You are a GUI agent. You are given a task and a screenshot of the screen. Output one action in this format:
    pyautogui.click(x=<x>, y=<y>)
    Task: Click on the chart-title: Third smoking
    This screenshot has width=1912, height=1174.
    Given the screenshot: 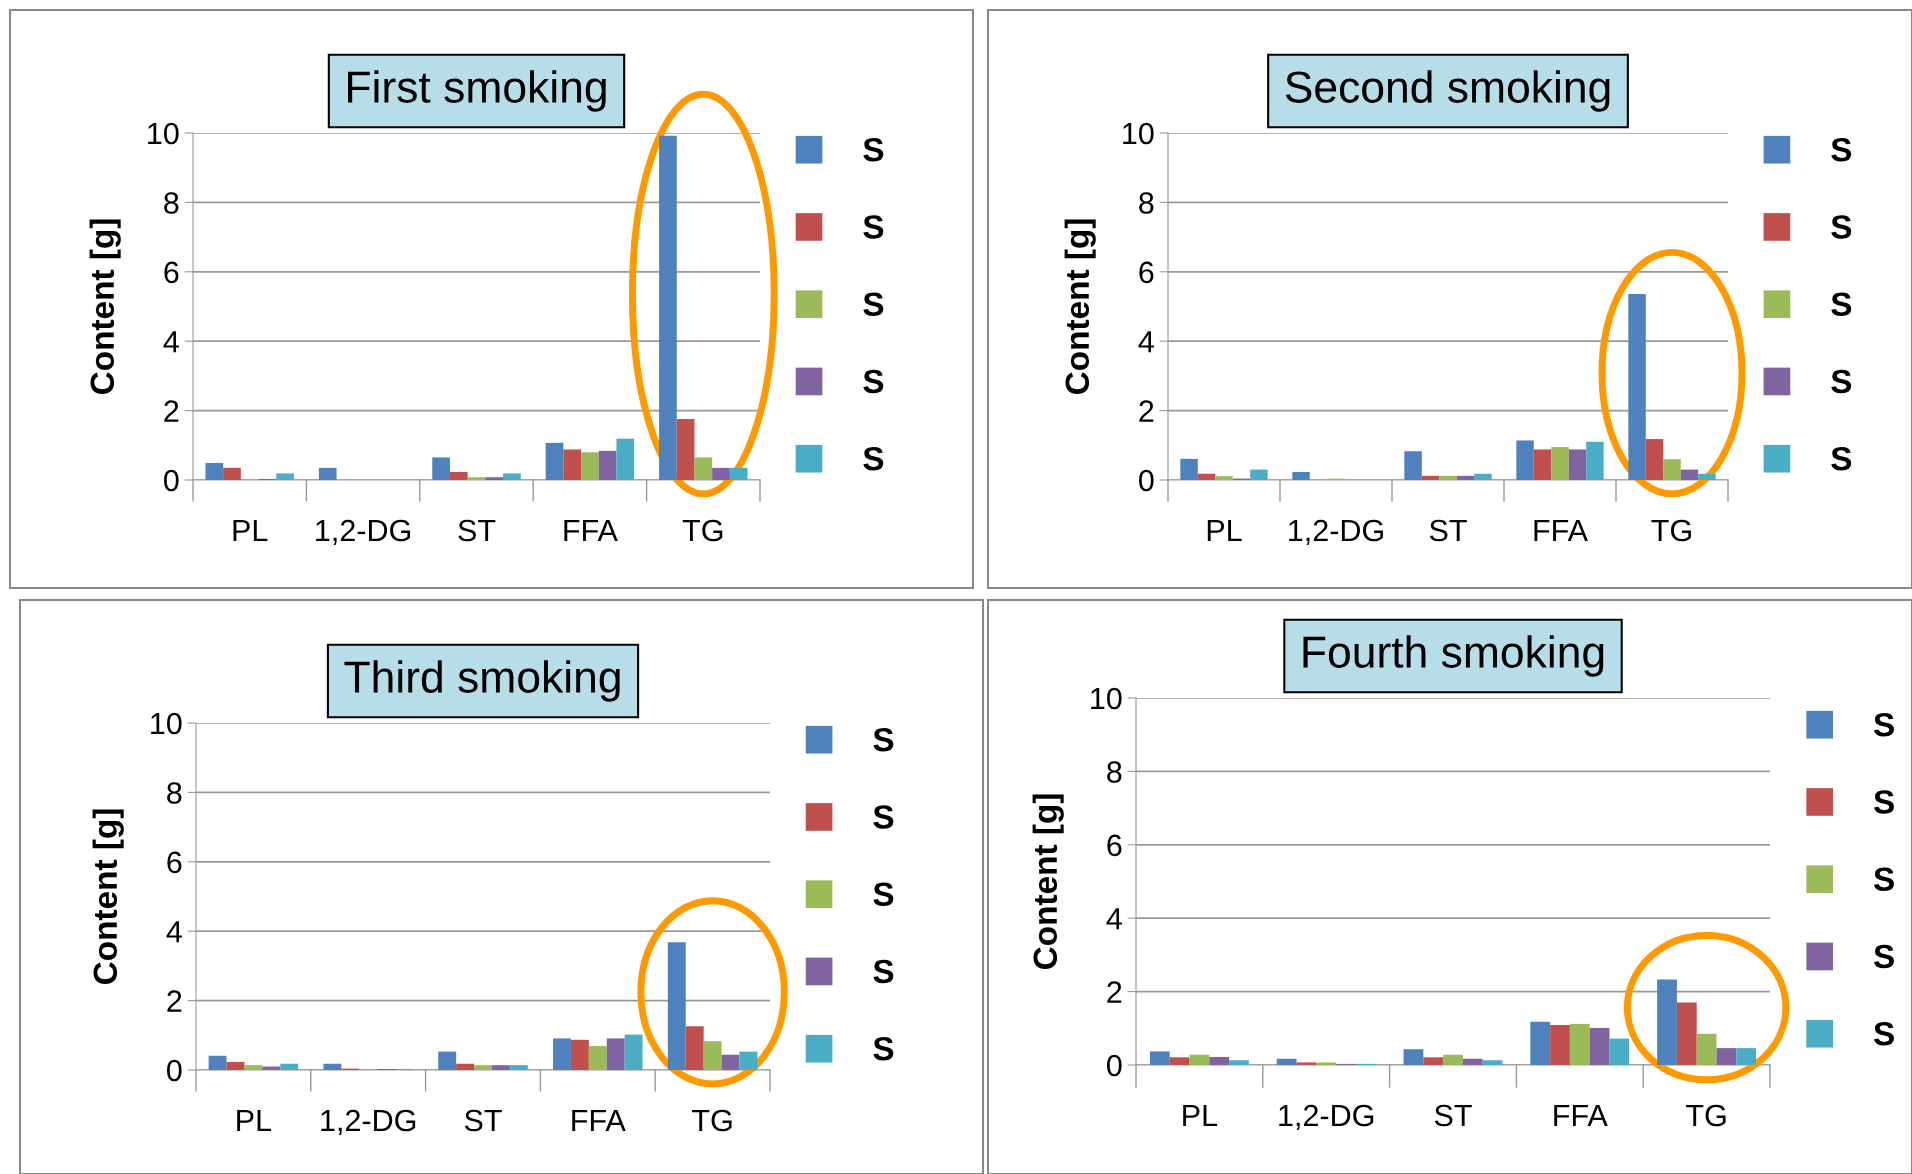 What is the action you would take?
    pyautogui.click(x=482, y=681)
    